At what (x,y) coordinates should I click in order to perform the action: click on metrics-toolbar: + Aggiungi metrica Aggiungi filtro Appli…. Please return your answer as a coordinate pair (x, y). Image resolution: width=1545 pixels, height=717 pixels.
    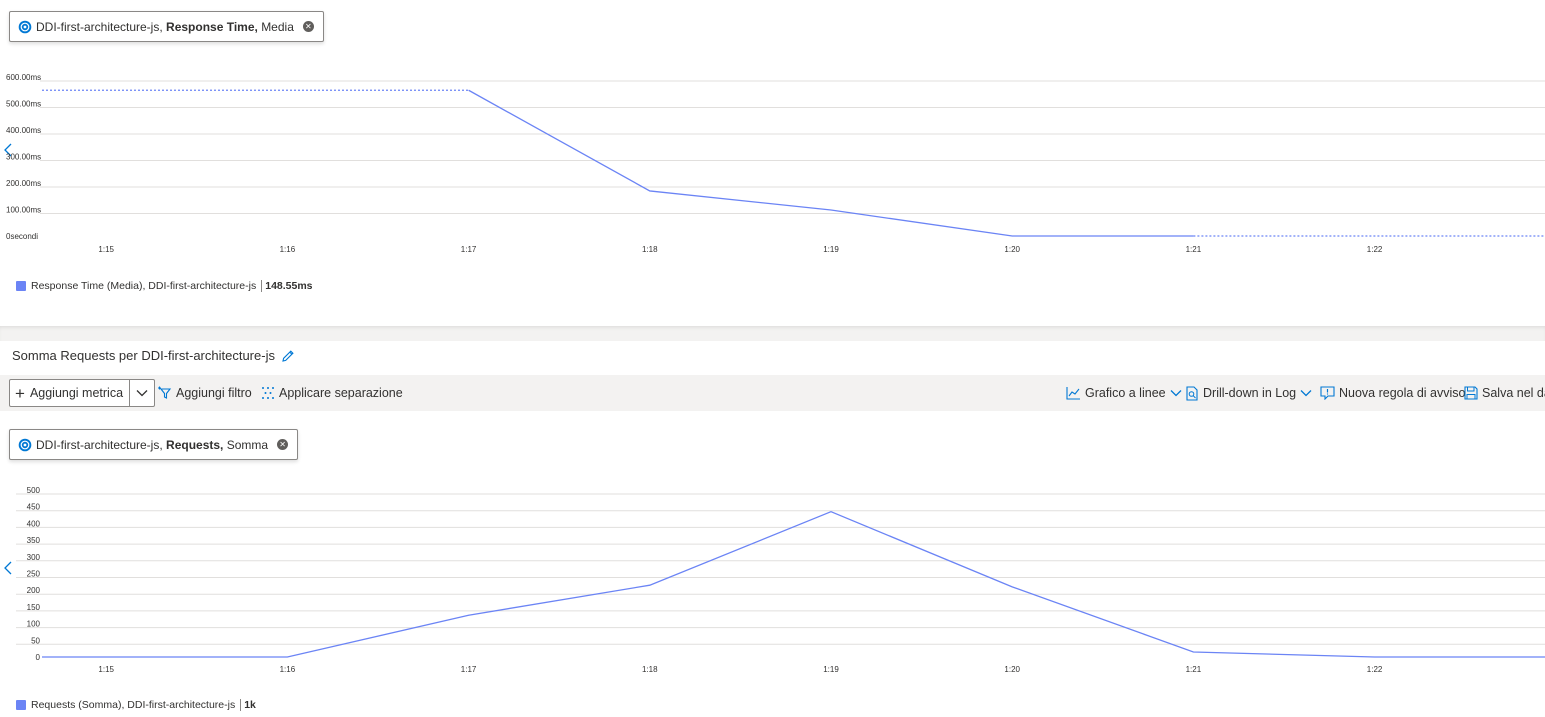
    Looking at the image, I should click on (772, 393).